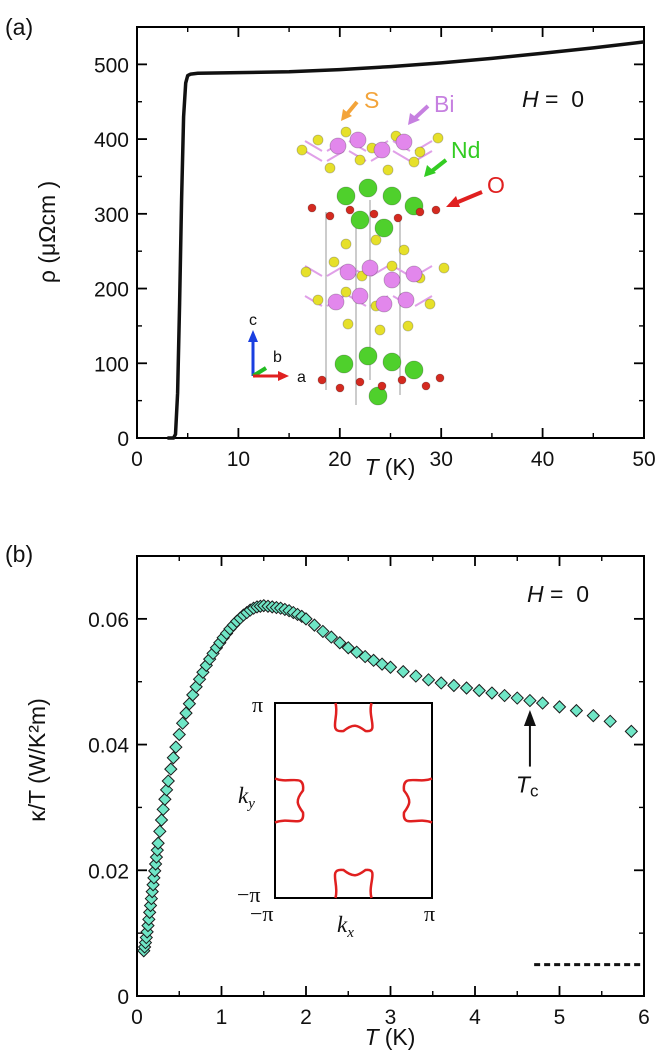 Image resolution: width=665 pixels, height=1057 pixels. What do you see at coordinates (253, 320) in the screenshot?
I see `svg-text: c` at bounding box center [253, 320].